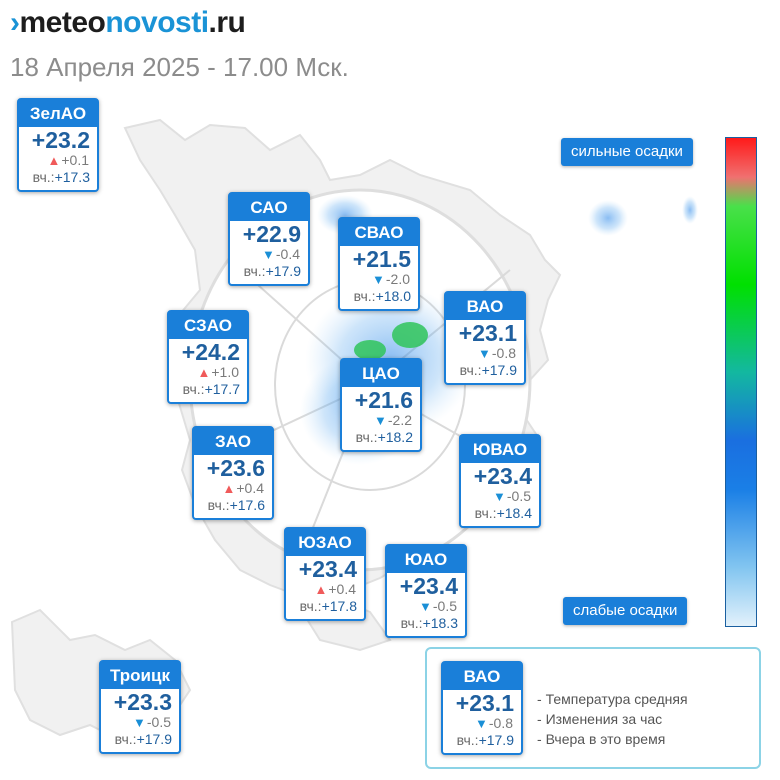 This screenshot has height=780, width=780. Describe the element at coordinates (208, 325) in the screenshot. I see `district-name: СЗАО` at that location.